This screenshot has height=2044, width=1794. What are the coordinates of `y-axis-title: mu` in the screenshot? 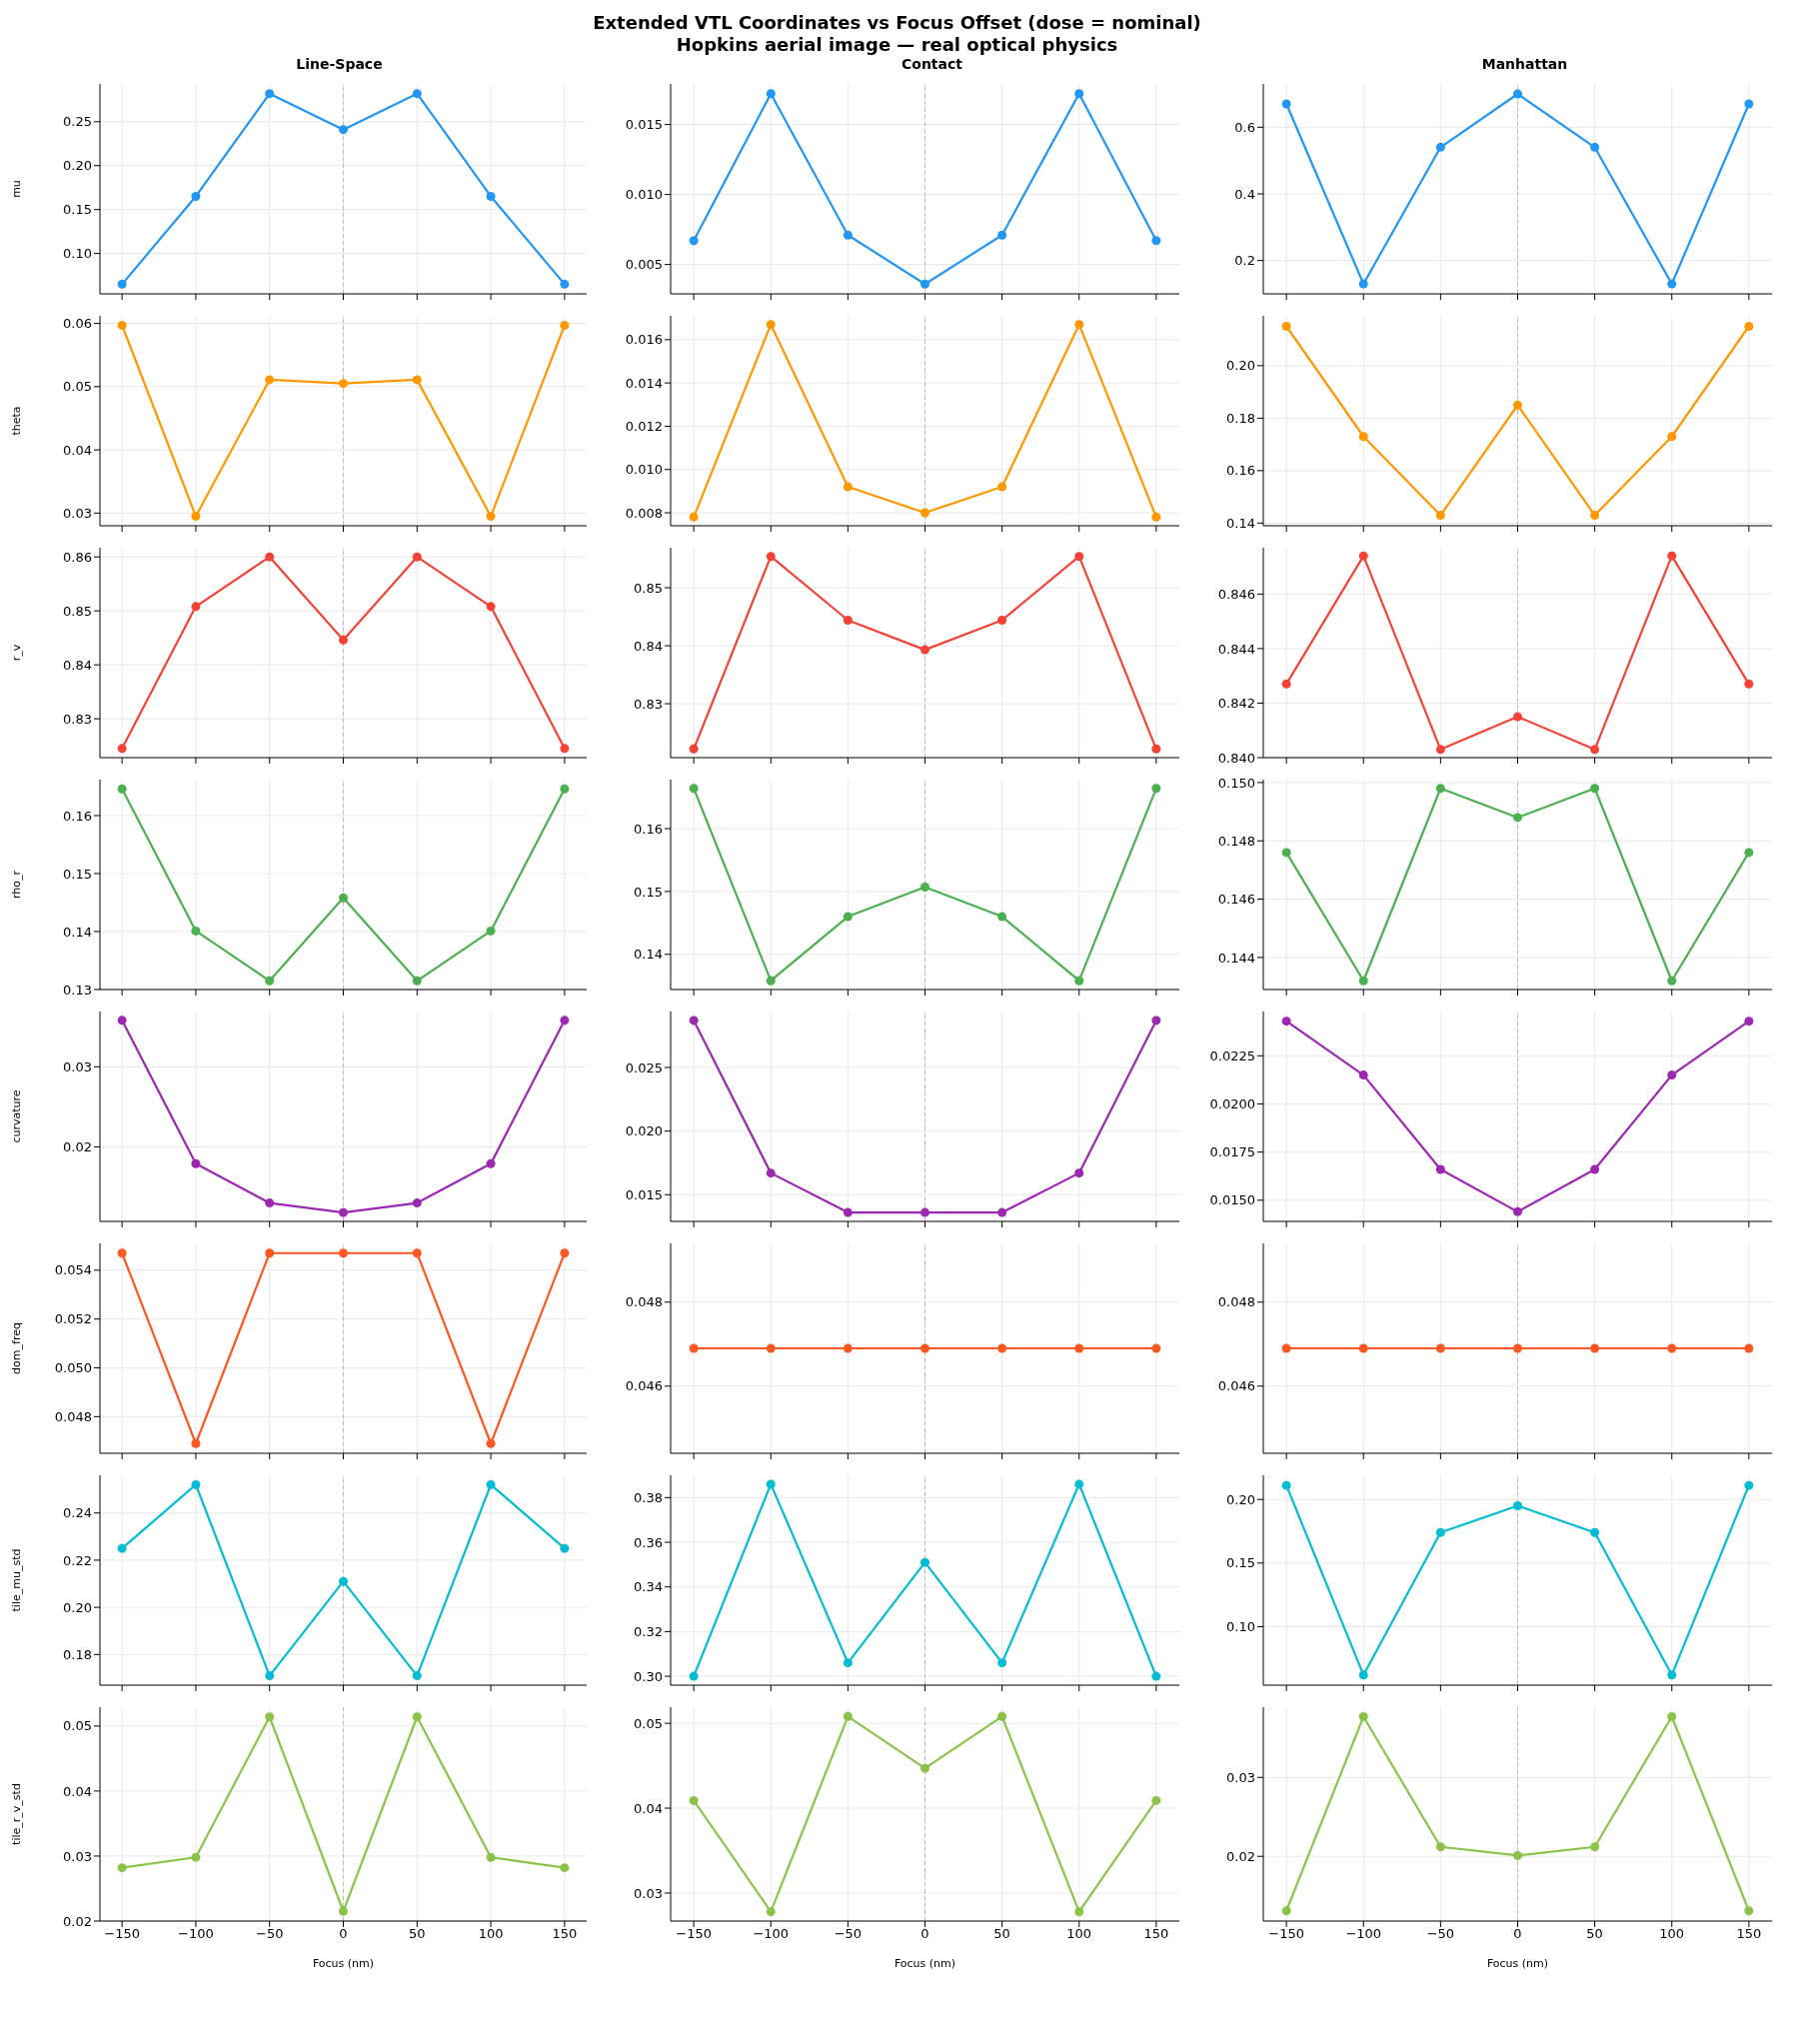 It's located at (16, 189).